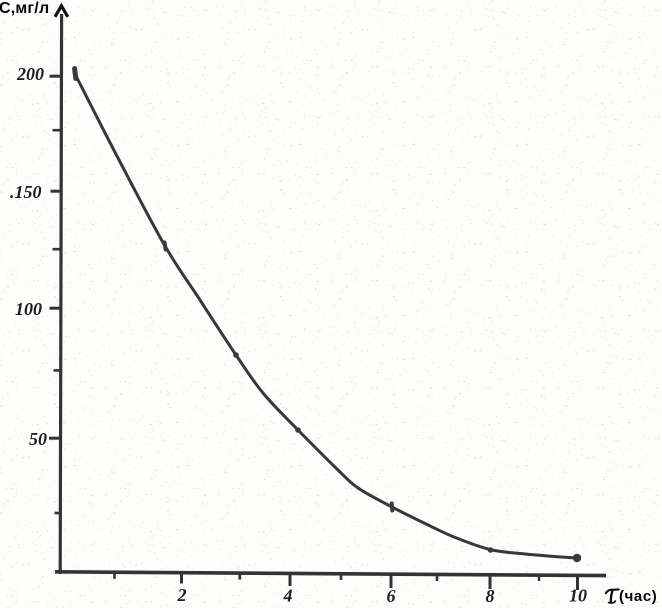  What do you see at coordinates (28, 309) in the screenshot?
I see `svg-text: 100` at bounding box center [28, 309].